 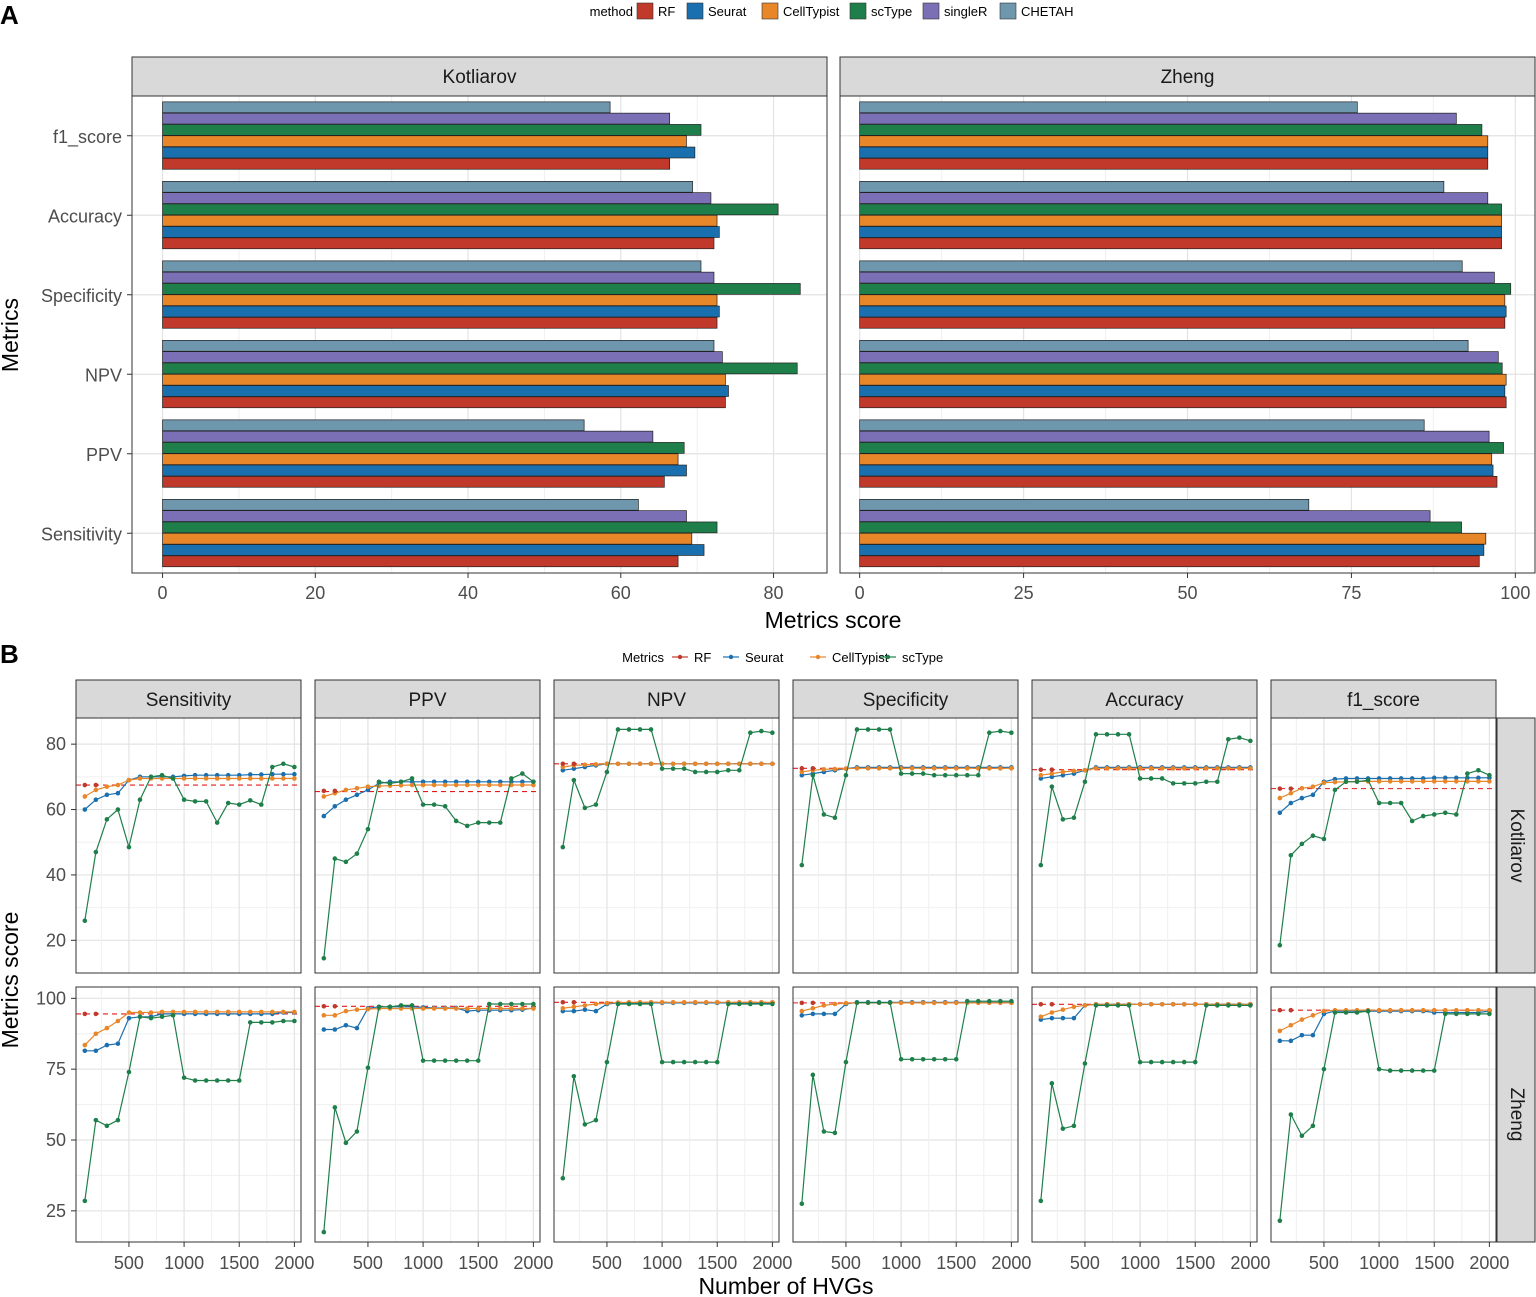 What do you see at coordinates (470, 209) in the screenshot?
I see `bar-sctype-accuracy` at bounding box center [470, 209].